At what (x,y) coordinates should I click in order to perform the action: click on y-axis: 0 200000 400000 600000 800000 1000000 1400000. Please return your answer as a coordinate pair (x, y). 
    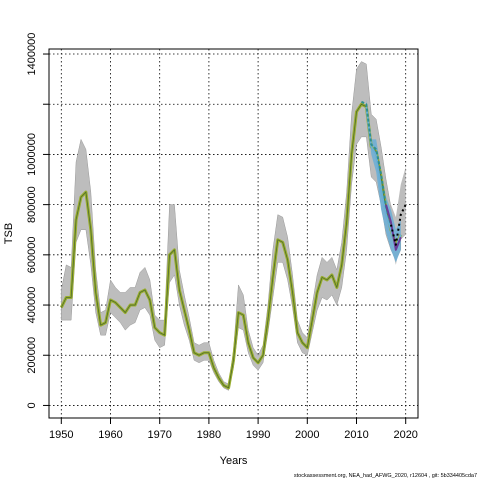
    Looking at the image, I should click on (37, 221).